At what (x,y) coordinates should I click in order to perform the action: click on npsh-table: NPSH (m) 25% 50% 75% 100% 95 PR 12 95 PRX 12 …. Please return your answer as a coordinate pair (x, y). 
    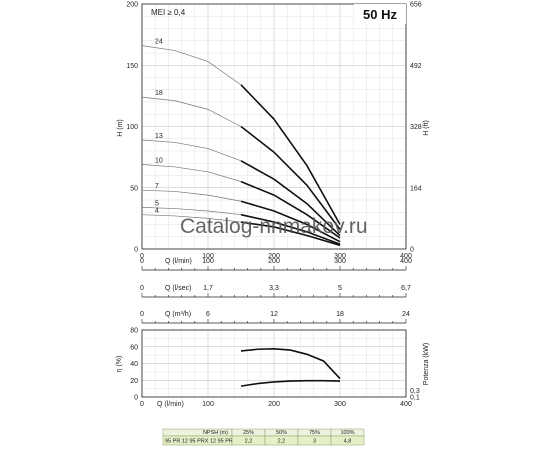
    Looking at the image, I should click on (263, 437).